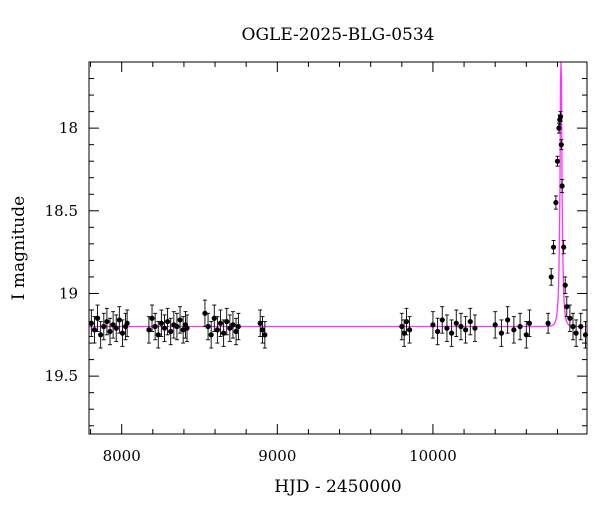  I want to click on x-tick-label: 9000, so click(277, 456).